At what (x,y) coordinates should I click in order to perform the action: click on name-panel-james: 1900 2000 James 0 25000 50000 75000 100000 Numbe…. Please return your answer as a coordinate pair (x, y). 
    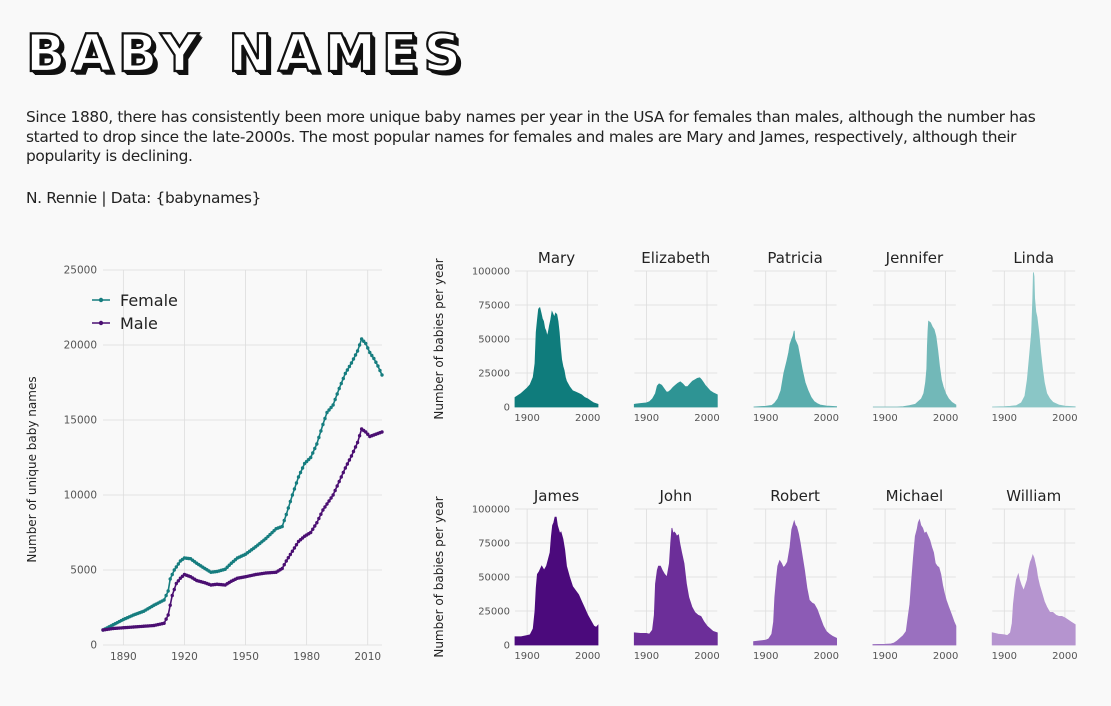
    Looking at the image, I should click on (516, 574).